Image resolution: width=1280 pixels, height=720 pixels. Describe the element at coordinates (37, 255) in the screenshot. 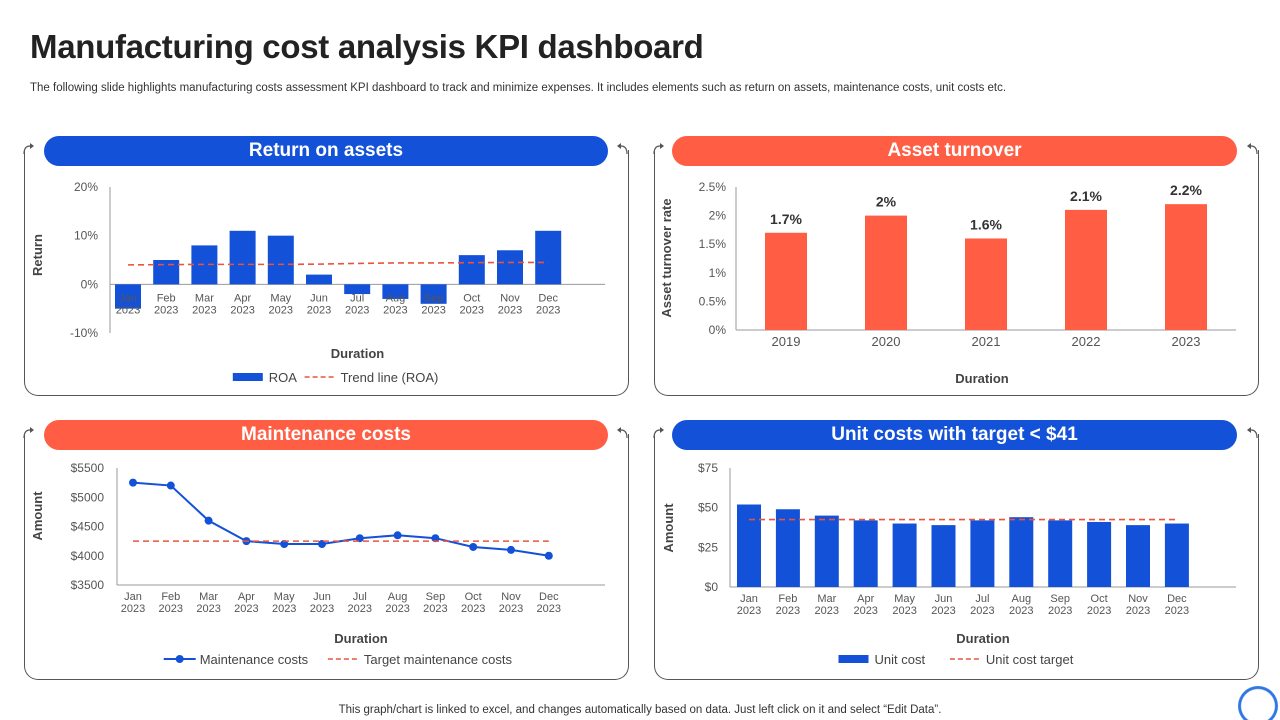

I see `y-axis-title: Return` at that location.